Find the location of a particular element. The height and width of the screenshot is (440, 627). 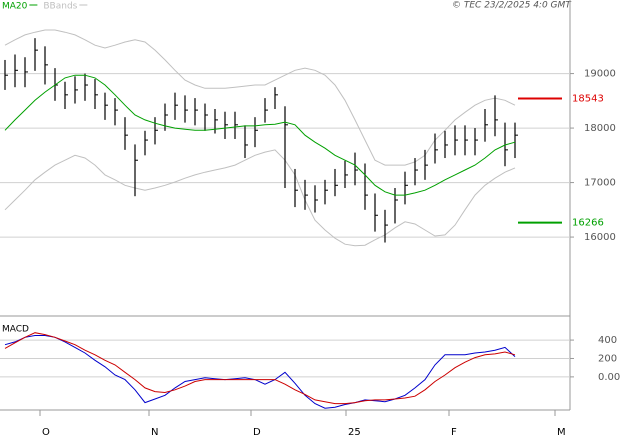

level-label: 18543 is located at coordinates (588, 98).